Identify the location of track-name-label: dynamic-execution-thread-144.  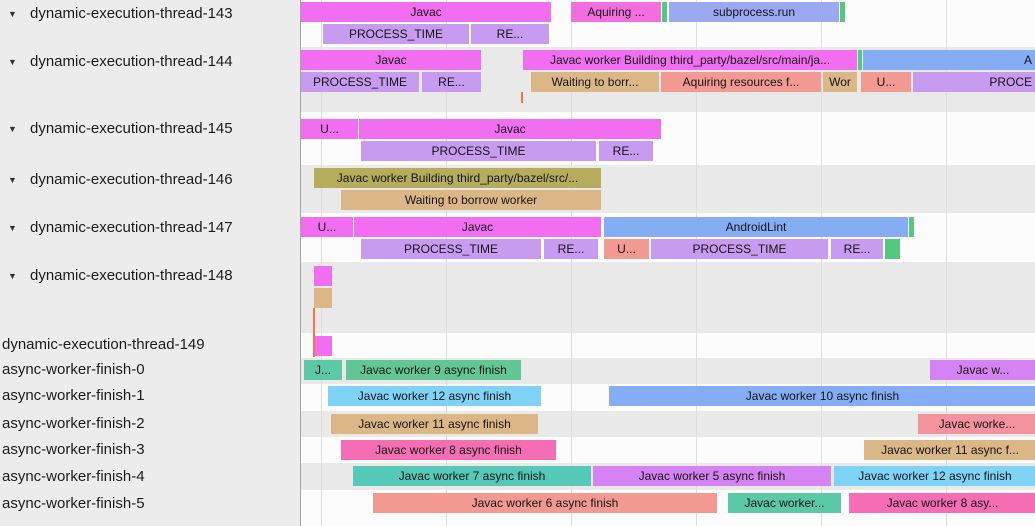
(131, 61).